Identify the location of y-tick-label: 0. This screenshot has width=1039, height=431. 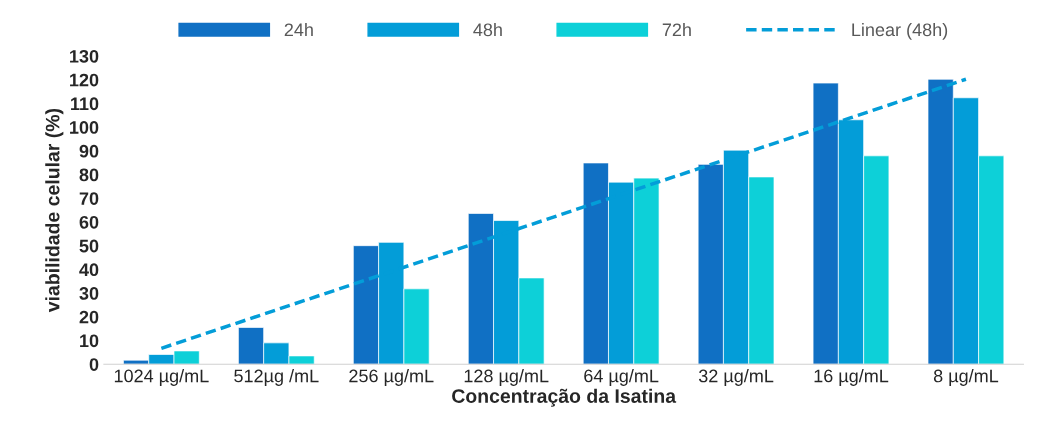
(94, 364).